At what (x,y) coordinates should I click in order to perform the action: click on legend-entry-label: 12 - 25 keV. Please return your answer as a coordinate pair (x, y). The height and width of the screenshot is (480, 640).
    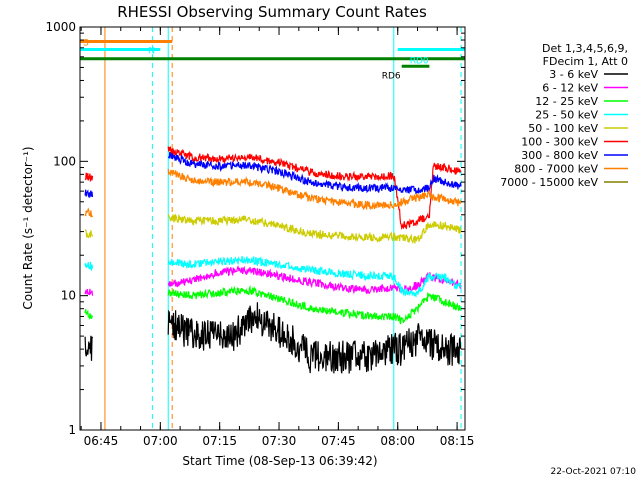
    Looking at the image, I should click on (566, 101).